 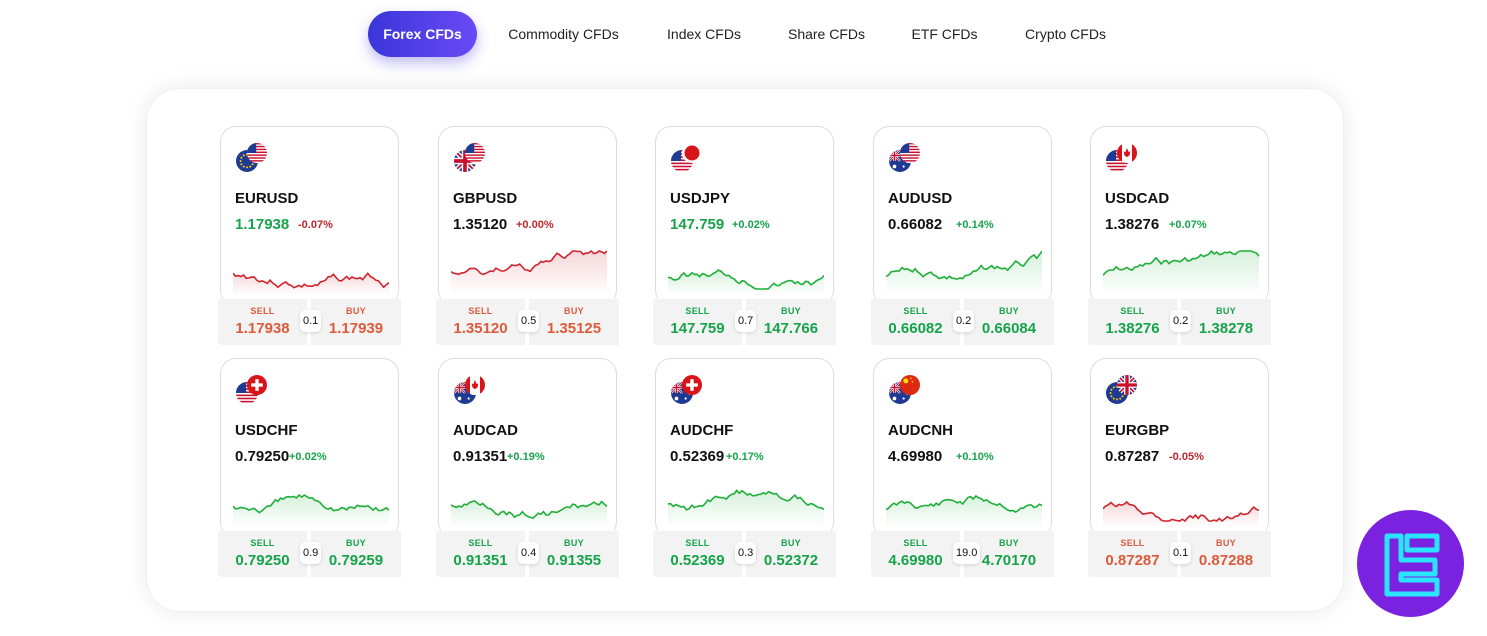 What do you see at coordinates (475, 153) in the screenshot?
I see `us-flag-icon` at bounding box center [475, 153].